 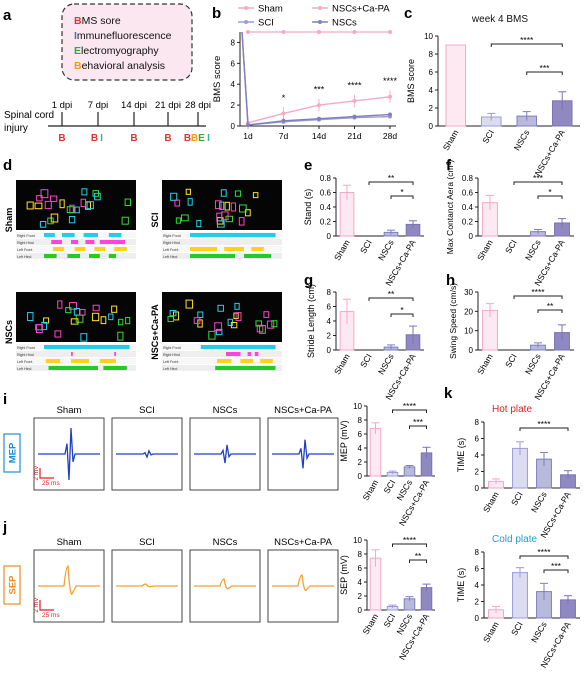 What do you see at coordinates (201, 138) in the screenshot?
I see `timepoint-mark: E` at bounding box center [201, 138].